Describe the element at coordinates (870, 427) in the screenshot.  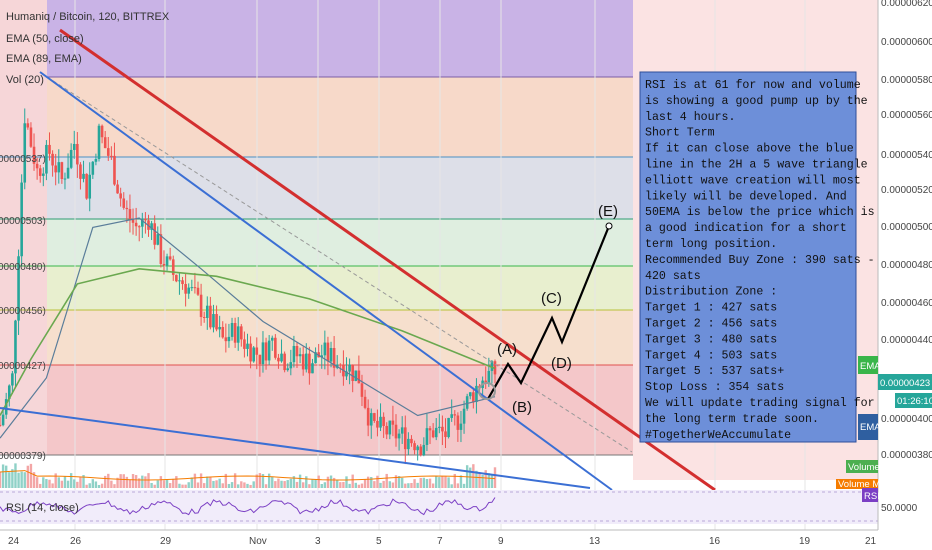
I see `ema-tag-blue-text: EMA` at that location.